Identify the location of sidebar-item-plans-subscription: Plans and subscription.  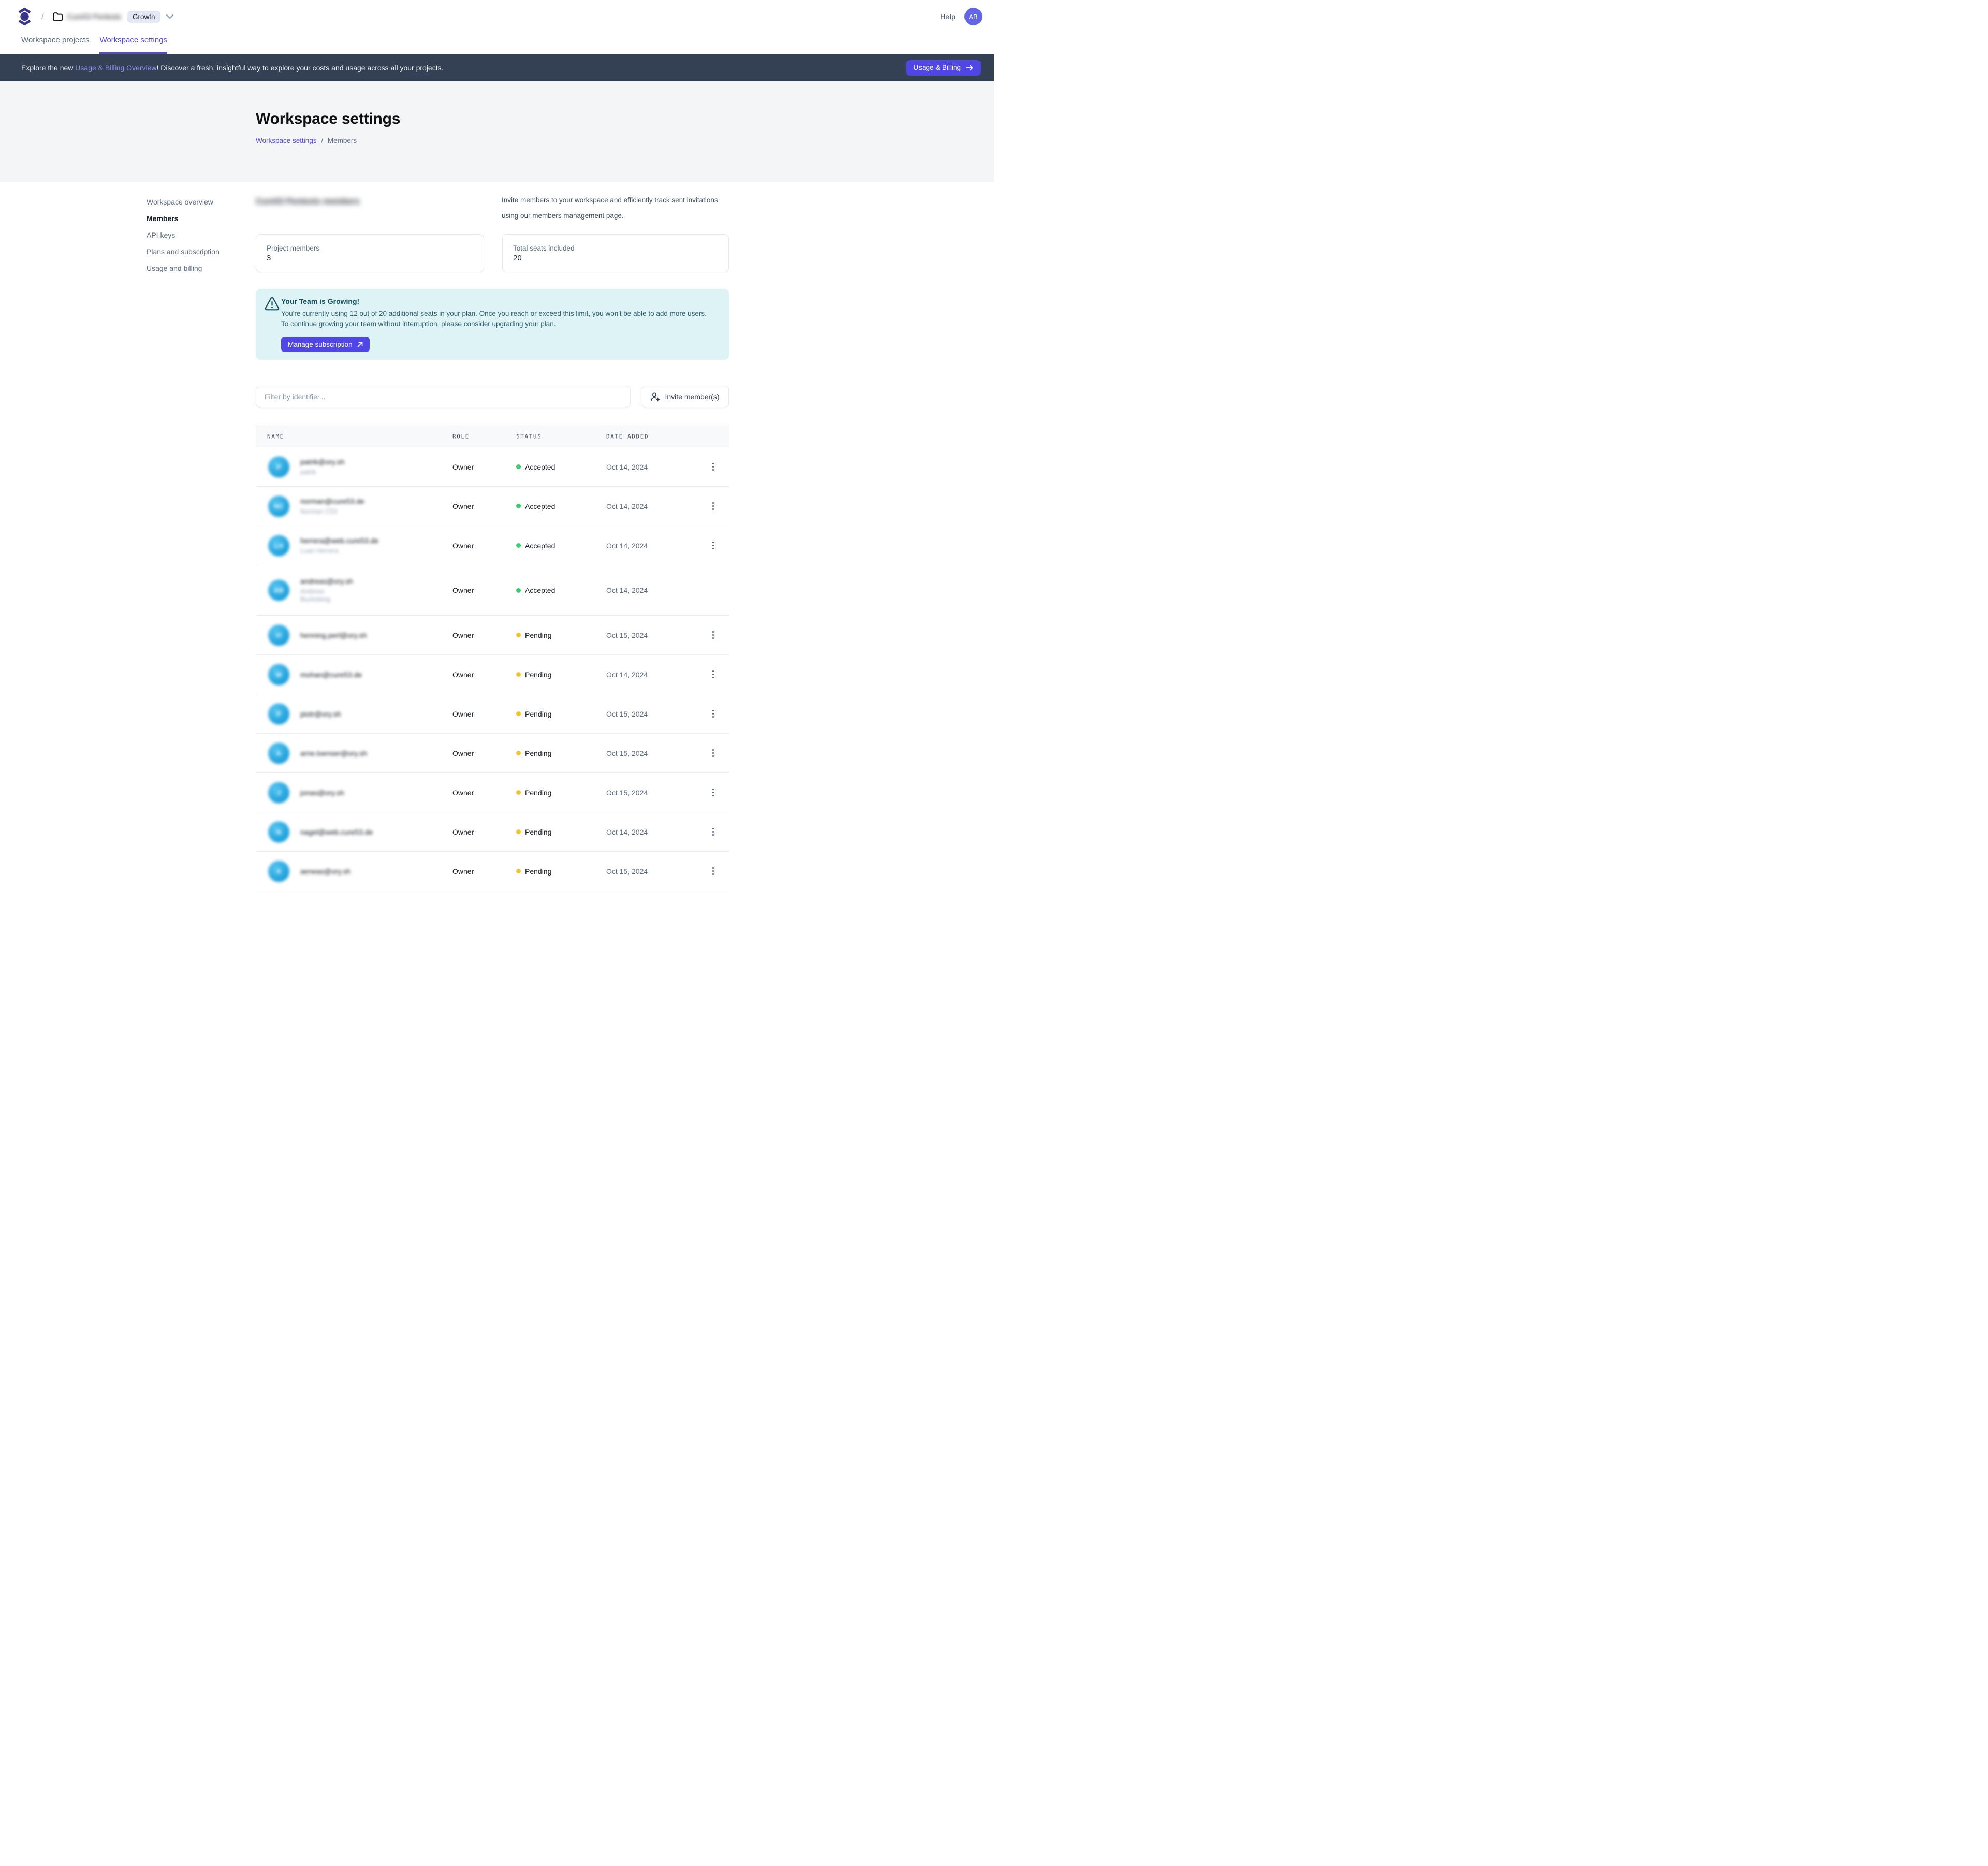
(183, 251).